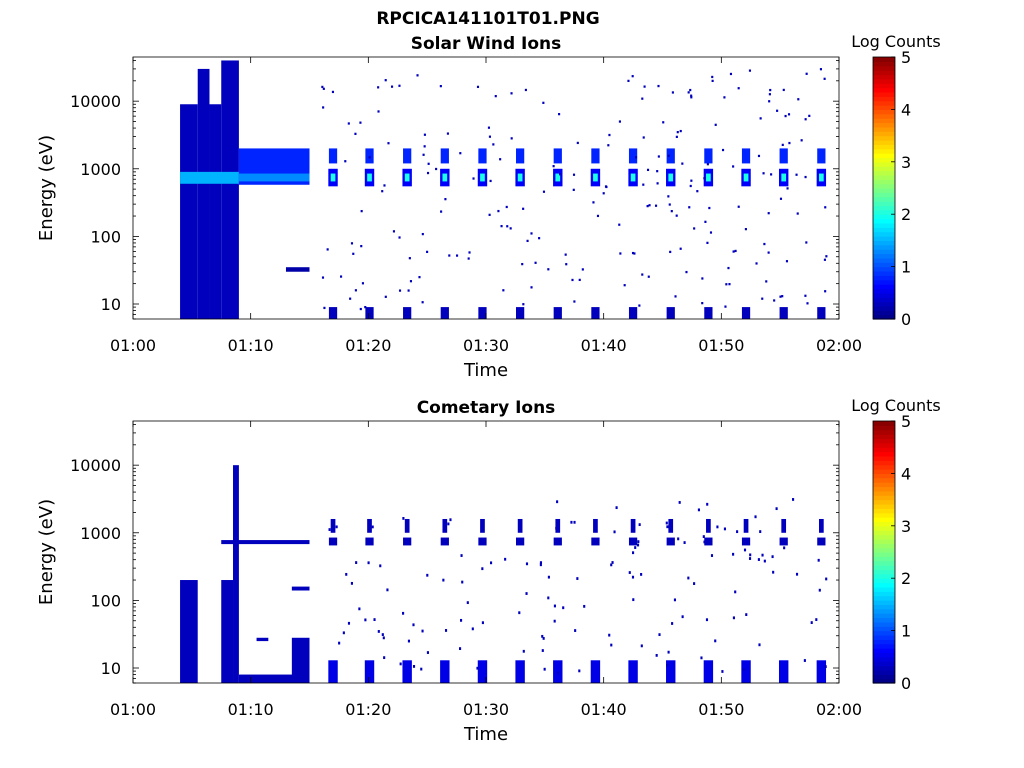 This screenshot has height=768, width=1024. I want to click on figure-title: RPCICA141101T01.PNG, so click(487, 19).